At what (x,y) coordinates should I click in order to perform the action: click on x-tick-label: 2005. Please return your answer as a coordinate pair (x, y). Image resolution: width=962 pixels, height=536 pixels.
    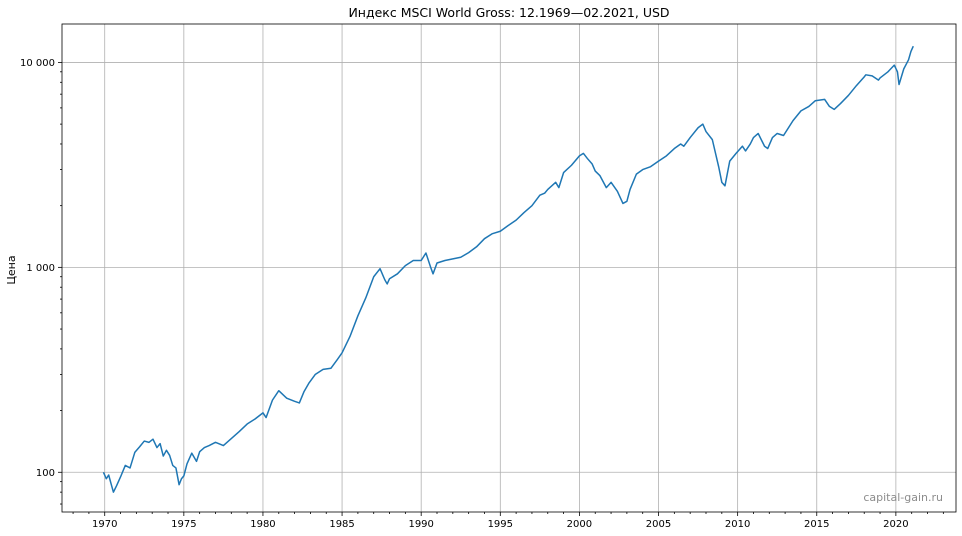
    Looking at the image, I should click on (658, 524).